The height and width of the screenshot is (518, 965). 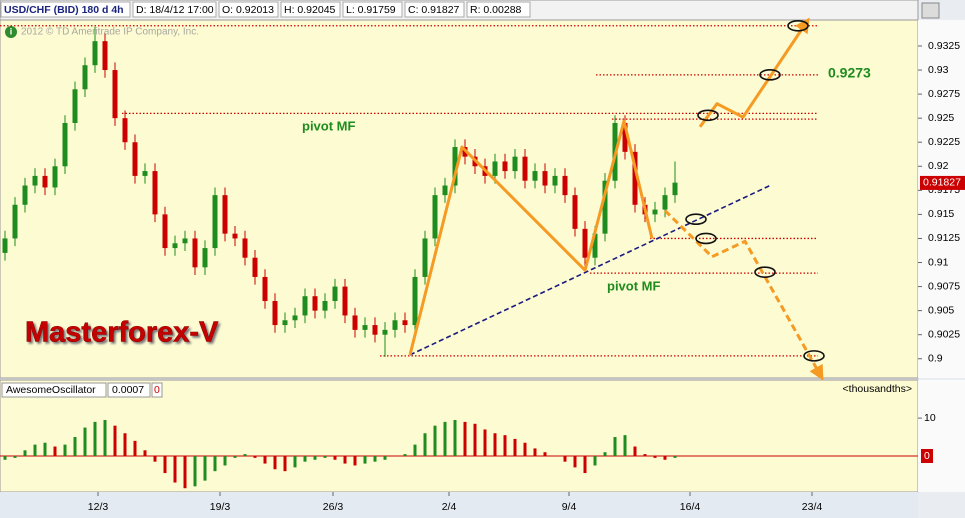 I want to click on oscillator-value: 0.0007, so click(x=128, y=390).